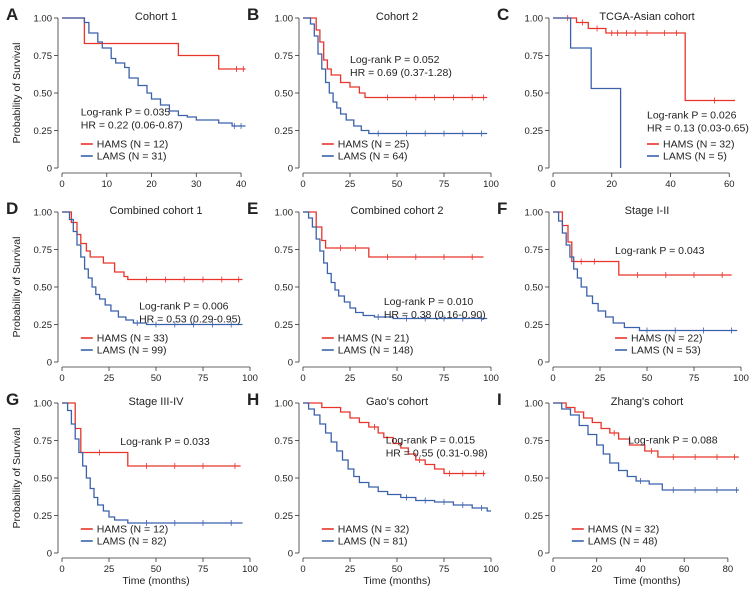  Describe the element at coordinates (646, 17) in the screenshot. I see `panel-title: TCGA-Asian cohort` at that location.